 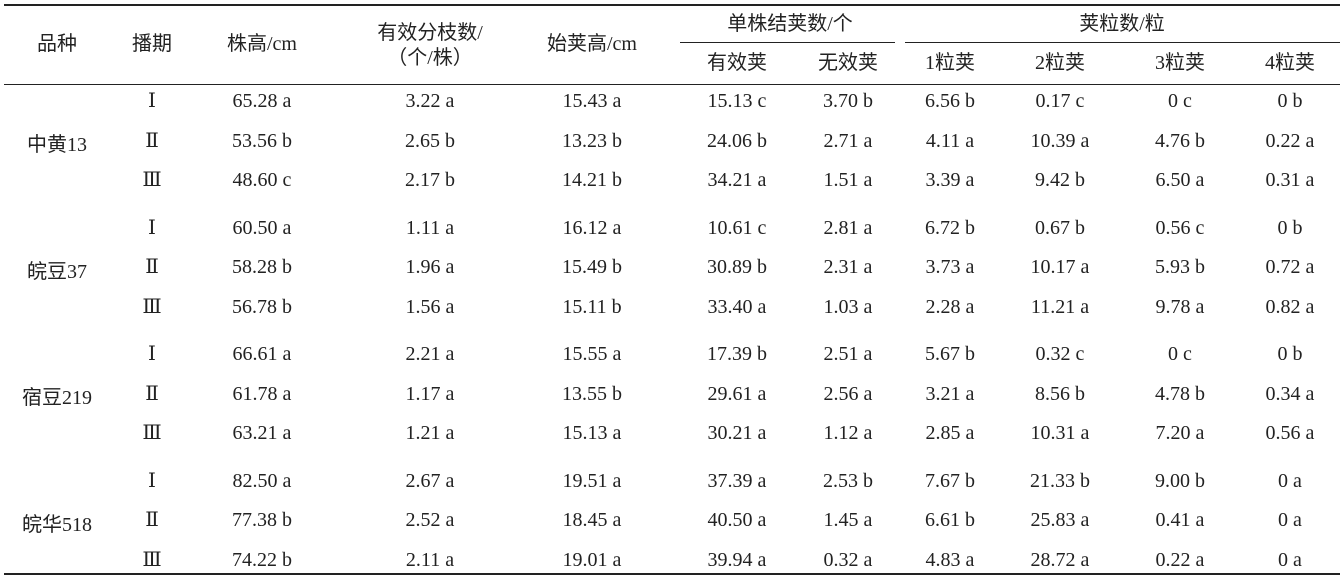 I want to click on data-cell: 6.72 b, so click(x=950, y=227).